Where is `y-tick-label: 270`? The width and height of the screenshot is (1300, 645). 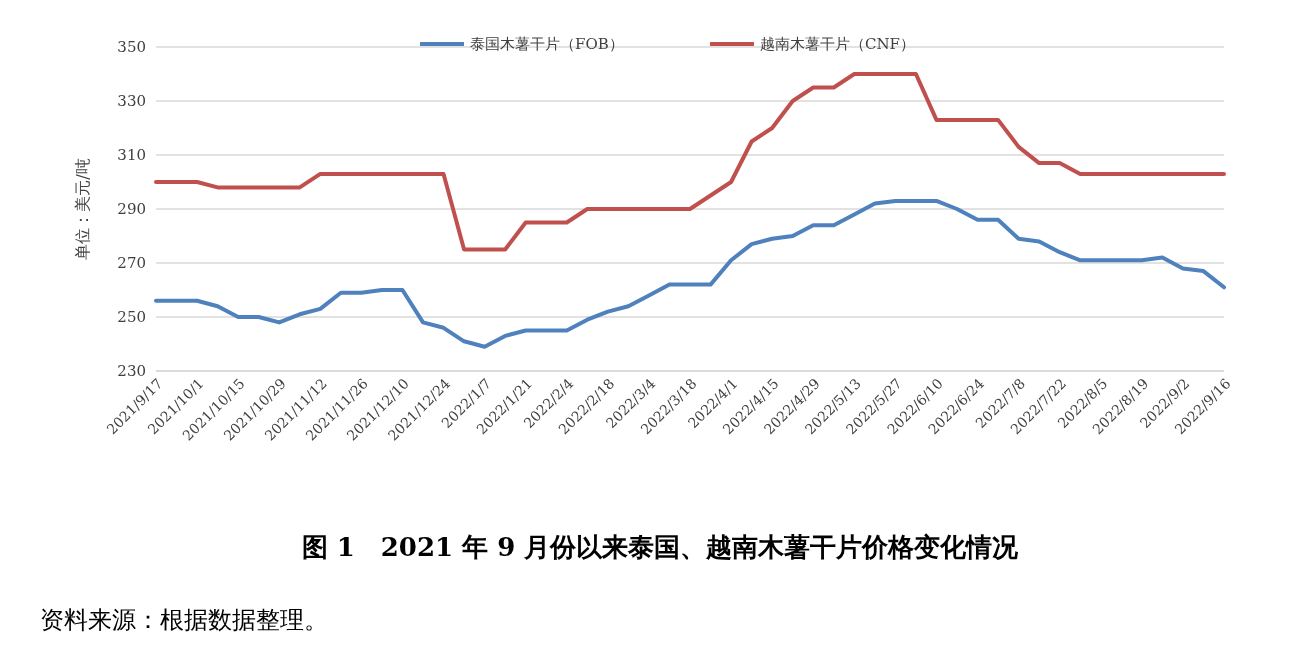
y-tick-label: 270 is located at coordinates (131, 263).